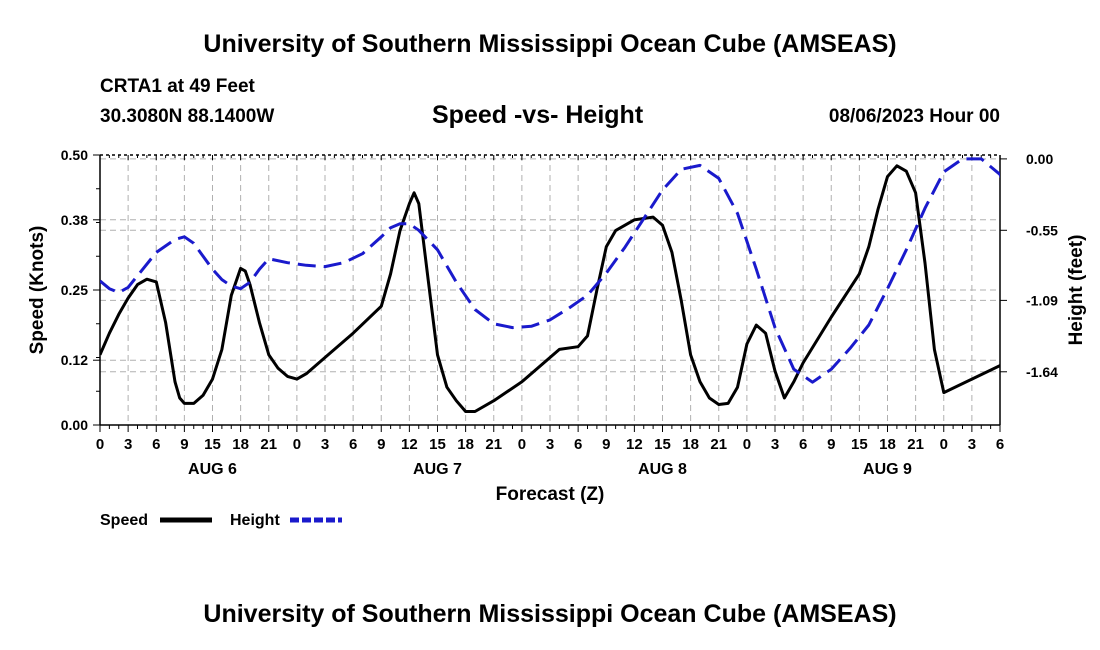 Image resolution: width=1100 pixels, height=650 pixels. What do you see at coordinates (914, 116) in the screenshot?
I see `datetime-label: 08/06/2023 Hour 00` at bounding box center [914, 116].